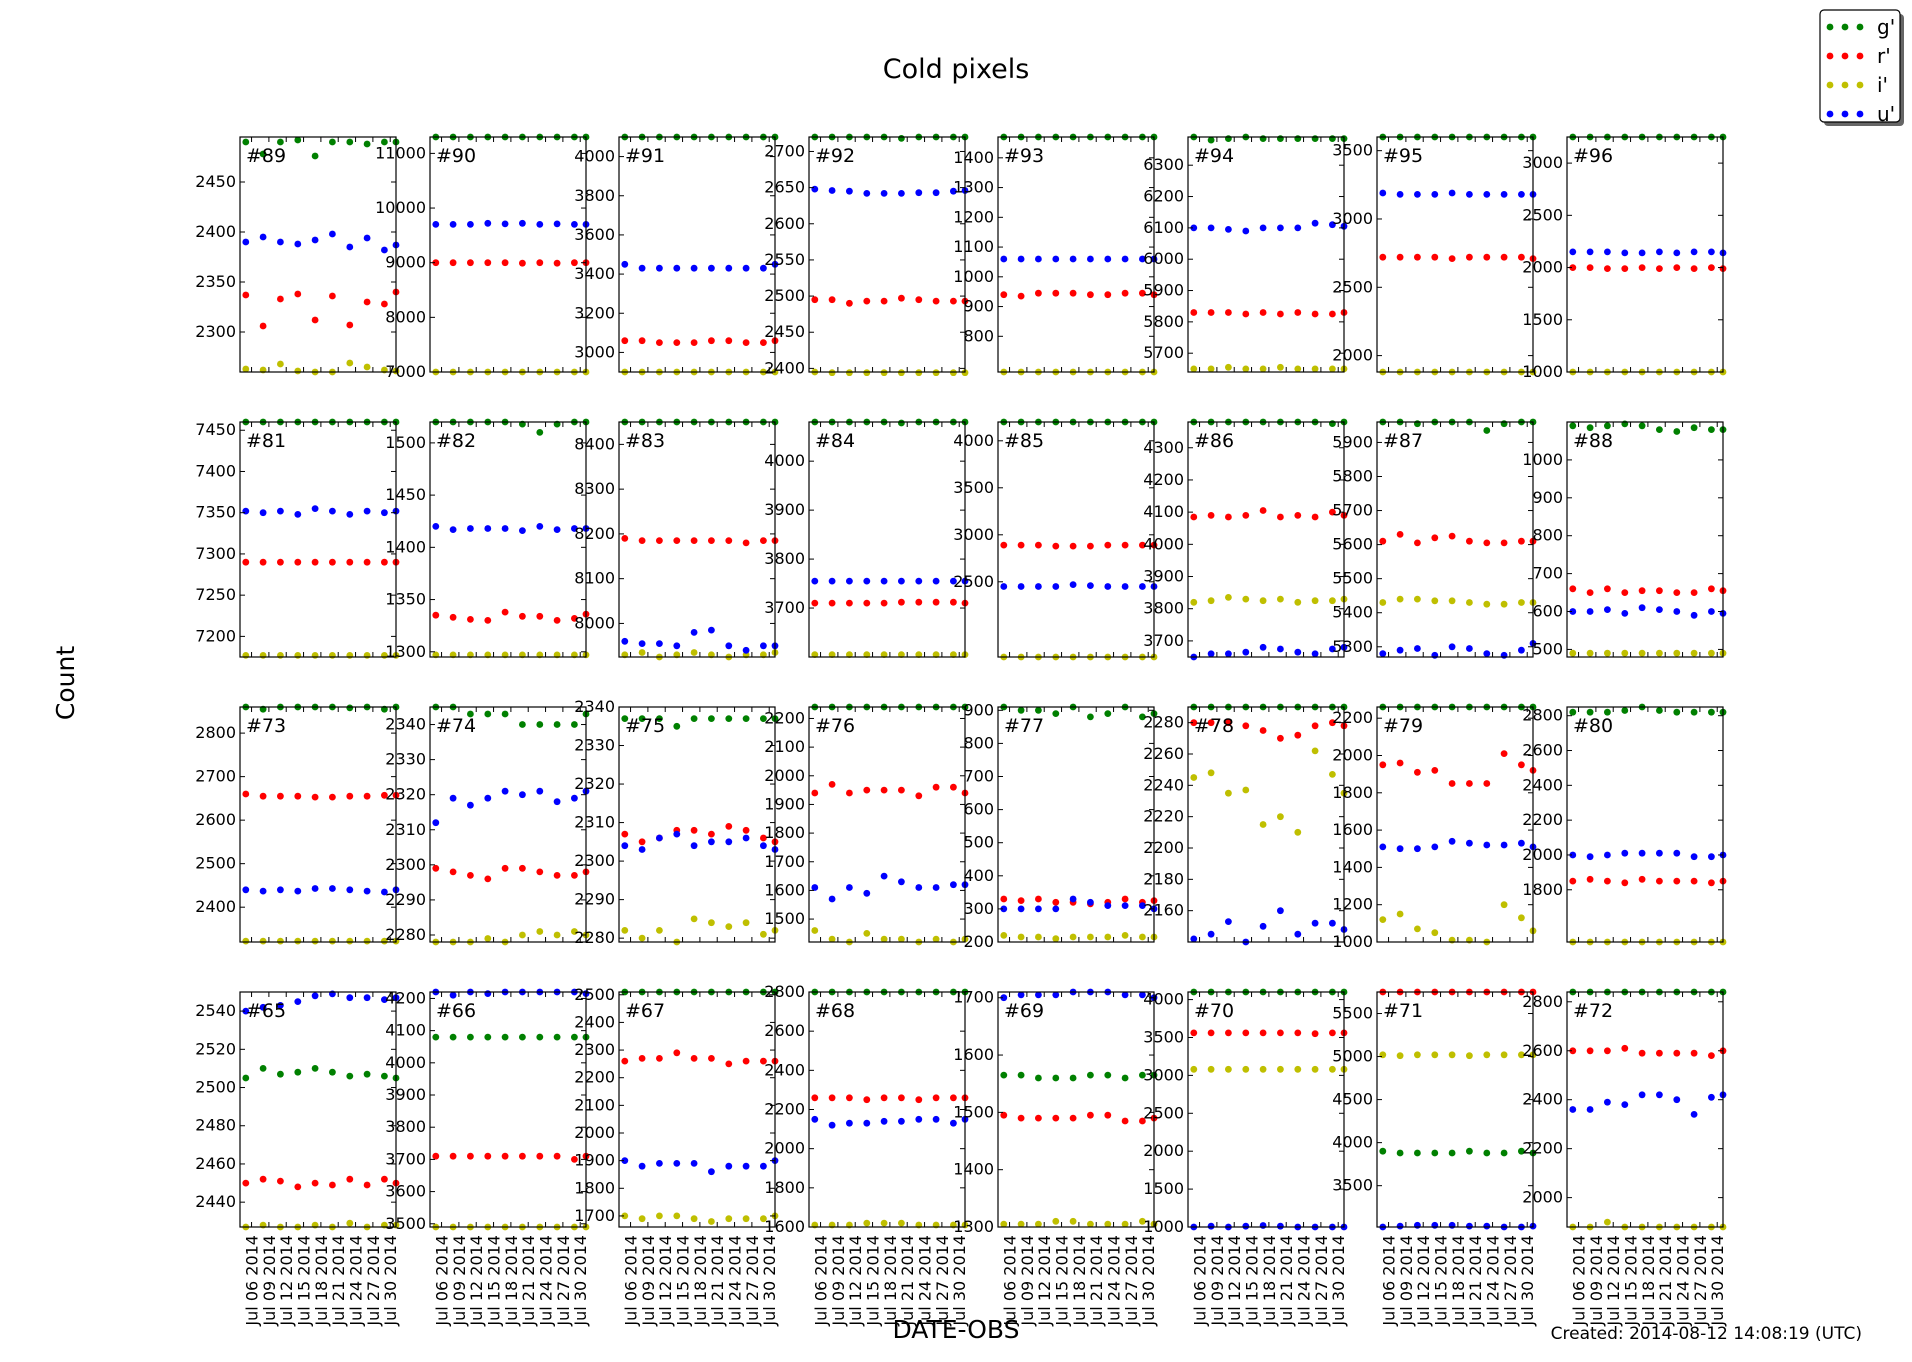 This screenshot has height=1362, width=1912. Describe the element at coordinates (1163, 196) in the screenshot. I see `y-tick-label: 6200` at that location.